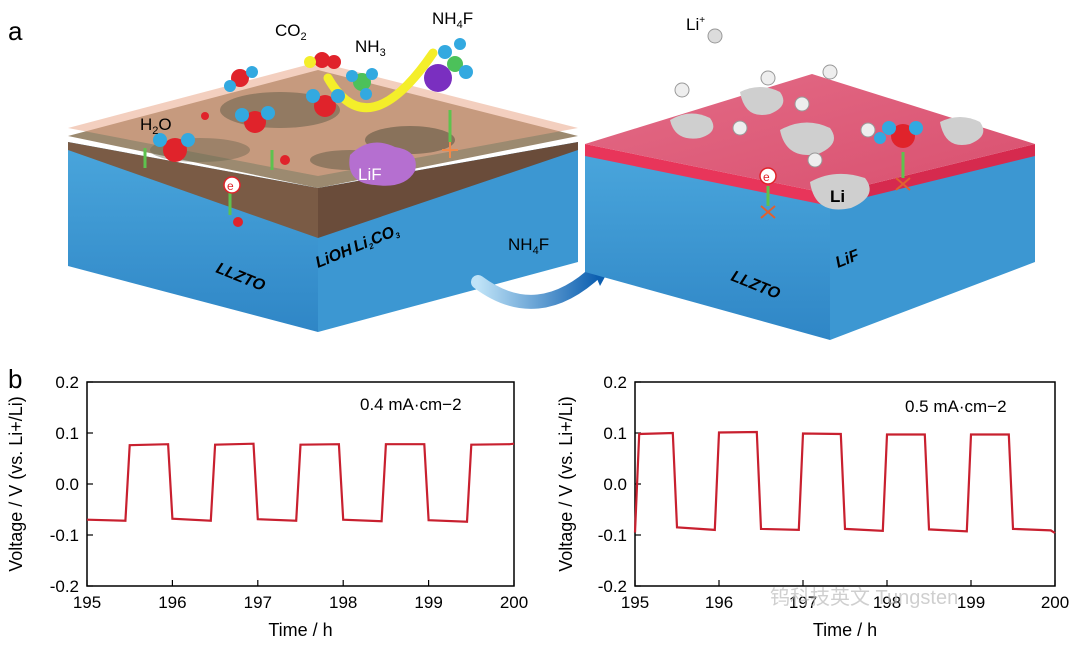 The image size is (1080, 645). I want to click on nh4f-label-top: NH4F, so click(452, 20).